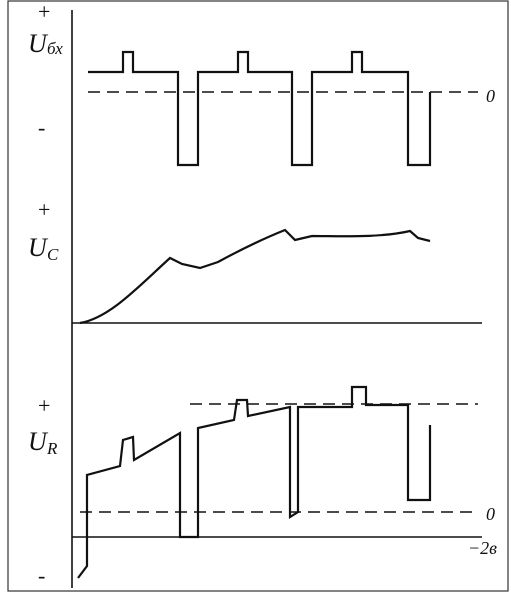 The width and height of the screenshot is (511, 593). Describe the element at coordinates (255, 276) in the screenshot. I see `capacitor-waveform` at that location.